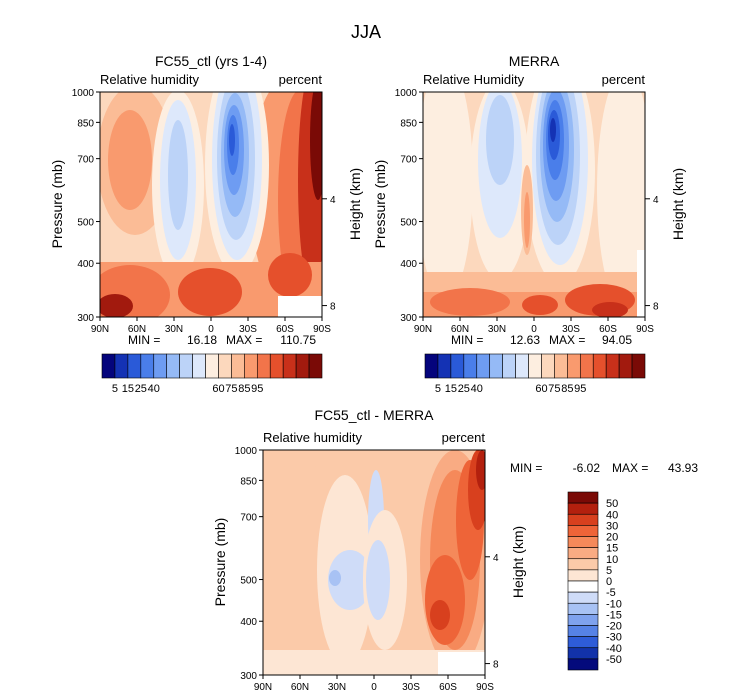  I want to click on colorbar-label: 75, so click(554, 389).